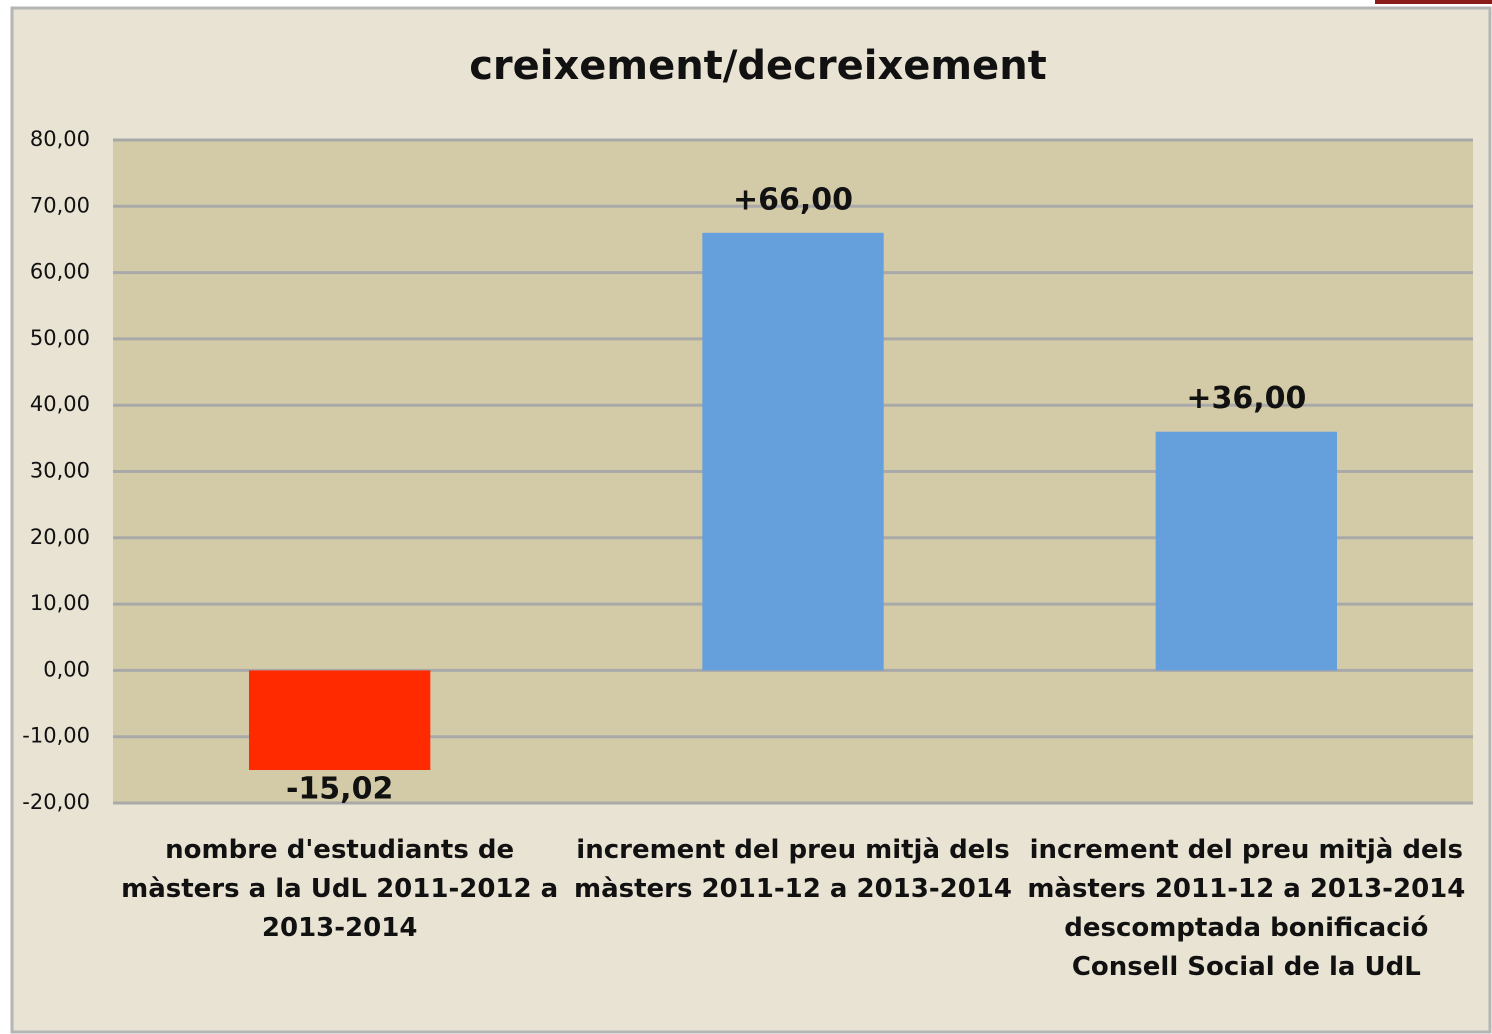  Describe the element at coordinates (56, 736) in the screenshot. I see `y-tick-label: -10,00` at that location.